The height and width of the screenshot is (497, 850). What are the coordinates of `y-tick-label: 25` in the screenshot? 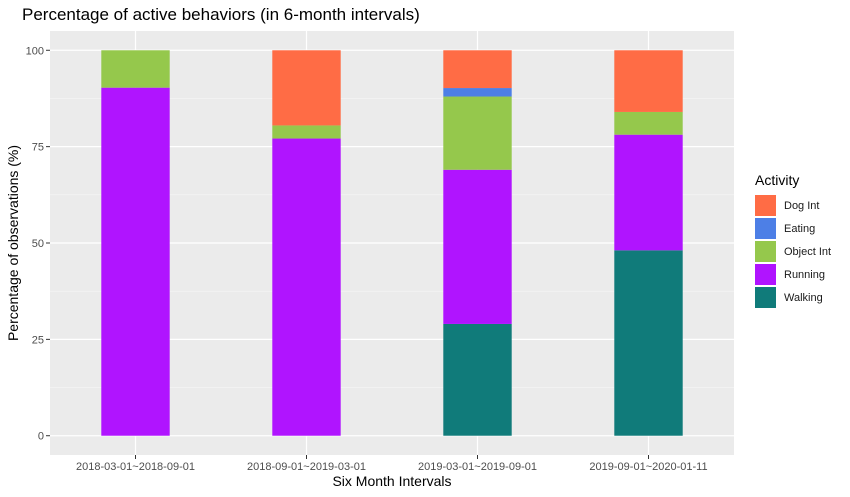 It's located at (38, 340).